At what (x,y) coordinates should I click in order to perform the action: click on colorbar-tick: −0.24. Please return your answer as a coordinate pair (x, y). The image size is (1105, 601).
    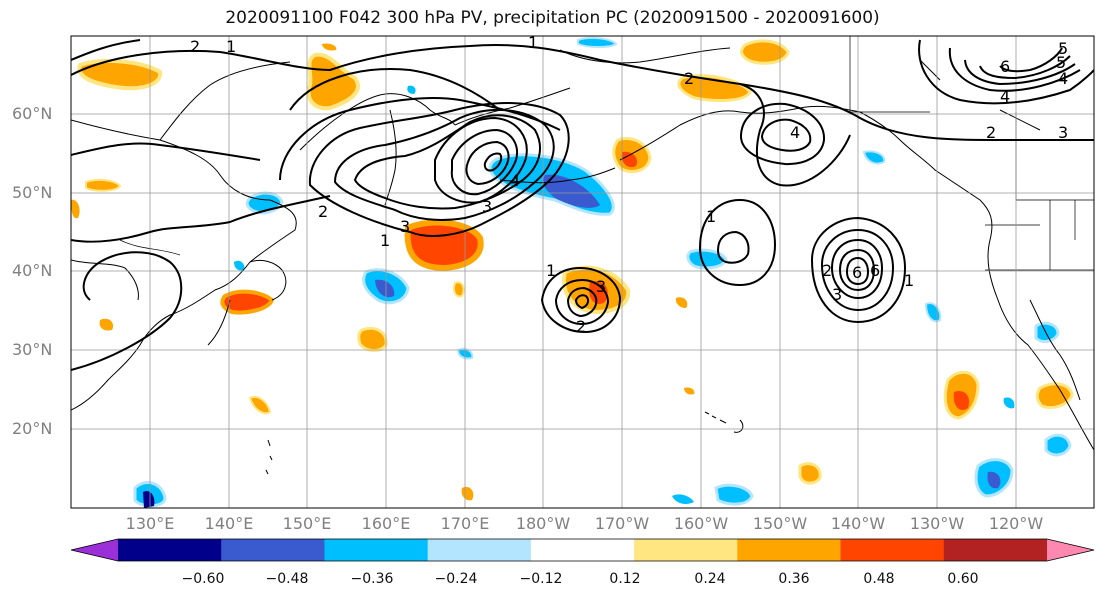
    Looking at the image, I should click on (456, 579).